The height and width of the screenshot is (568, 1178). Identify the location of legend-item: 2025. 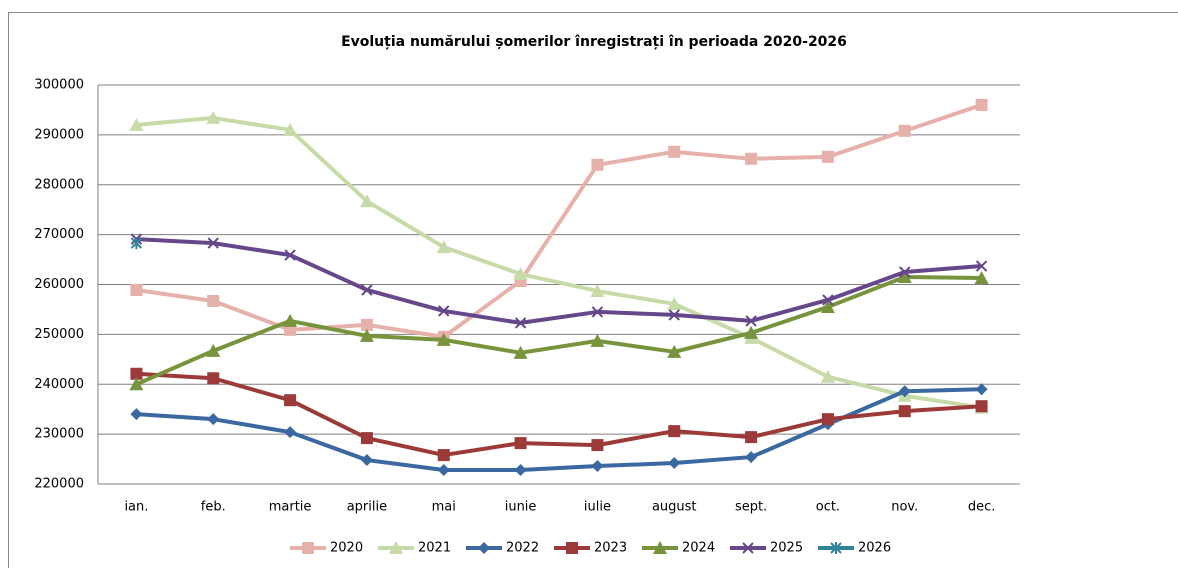
(766, 548).